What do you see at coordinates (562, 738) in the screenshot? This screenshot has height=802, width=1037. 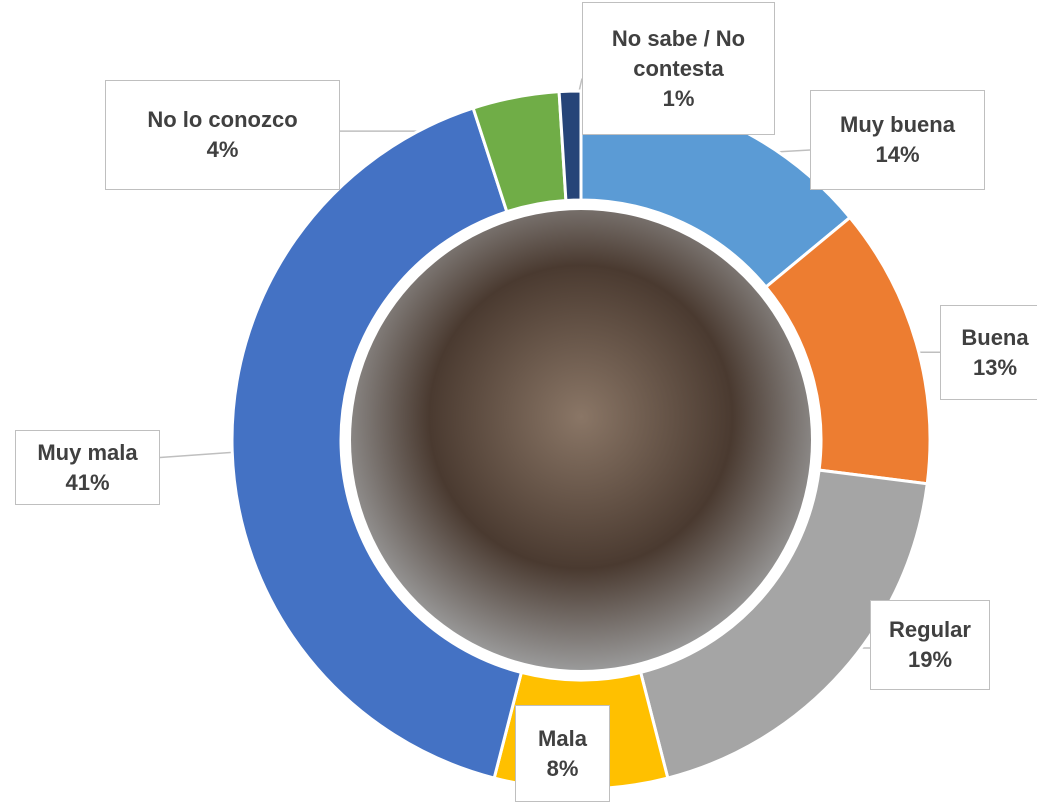 I see `category-label: Mala` at bounding box center [562, 738].